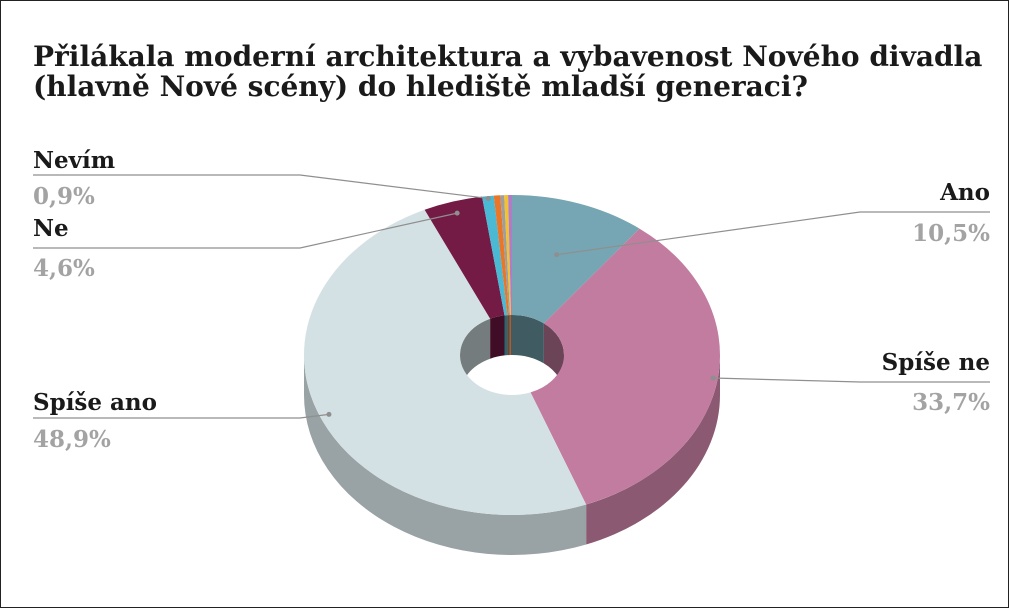 This screenshot has width=1009, height=608. I want to click on slice-value-2: 48,9%, so click(72, 439).